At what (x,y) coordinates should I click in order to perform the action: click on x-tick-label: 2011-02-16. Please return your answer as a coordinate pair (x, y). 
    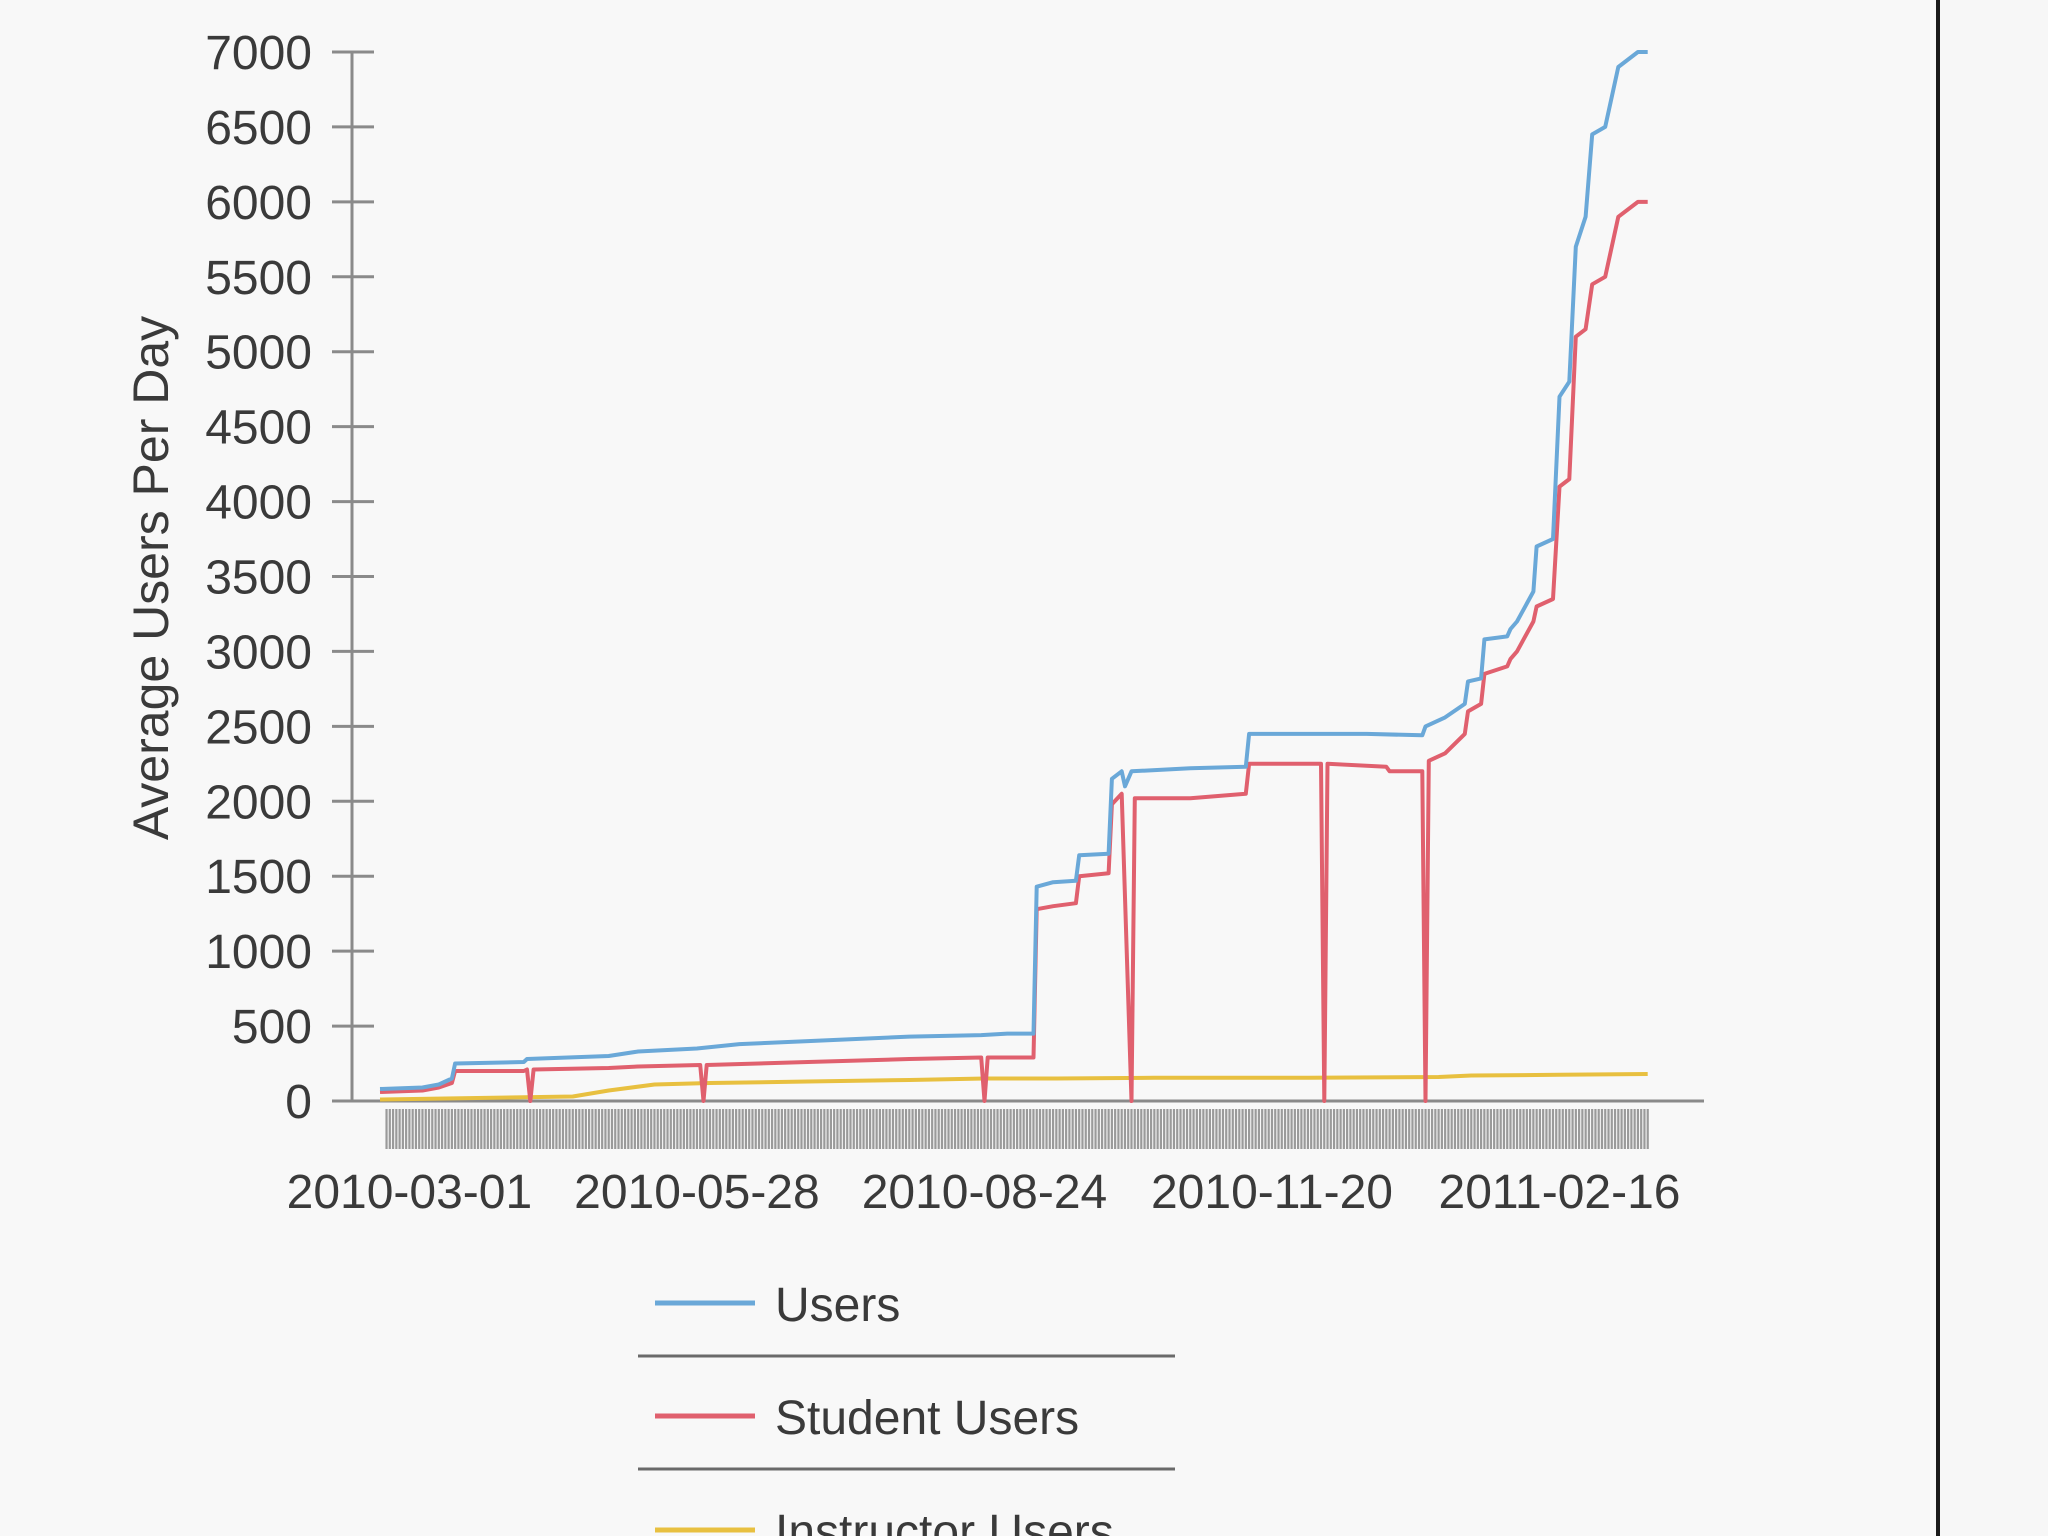
    Looking at the image, I should click on (1560, 1192).